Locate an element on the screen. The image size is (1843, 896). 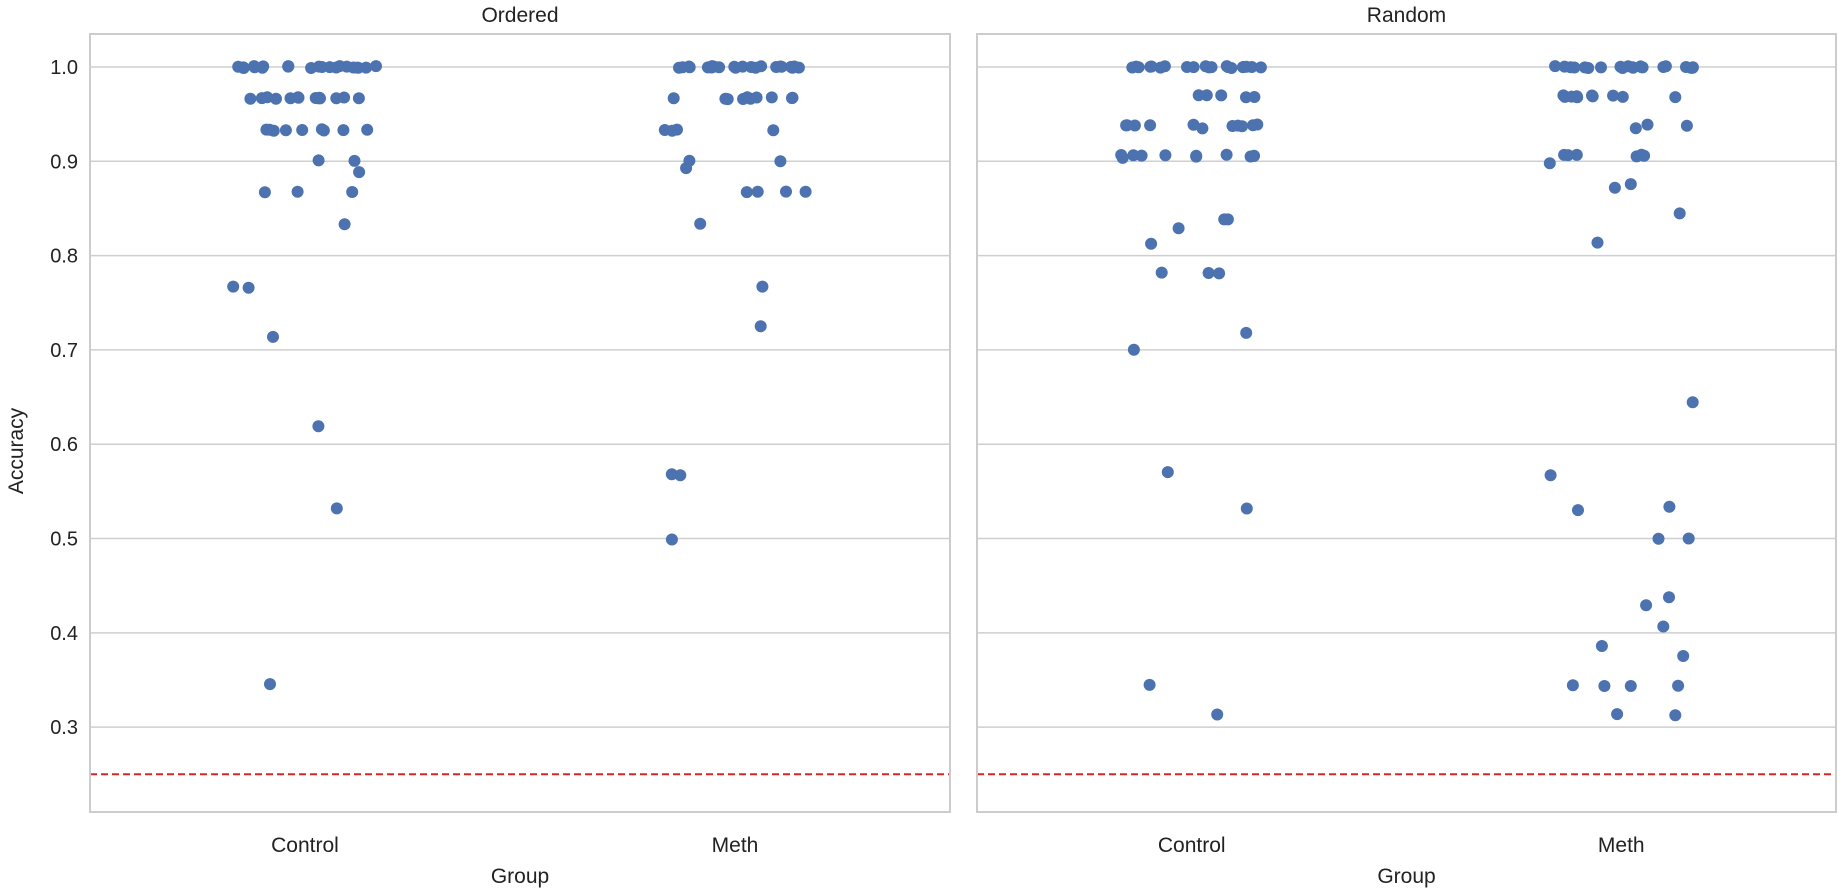
y-tick-label: 0.7 is located at coordinates (64, 351).